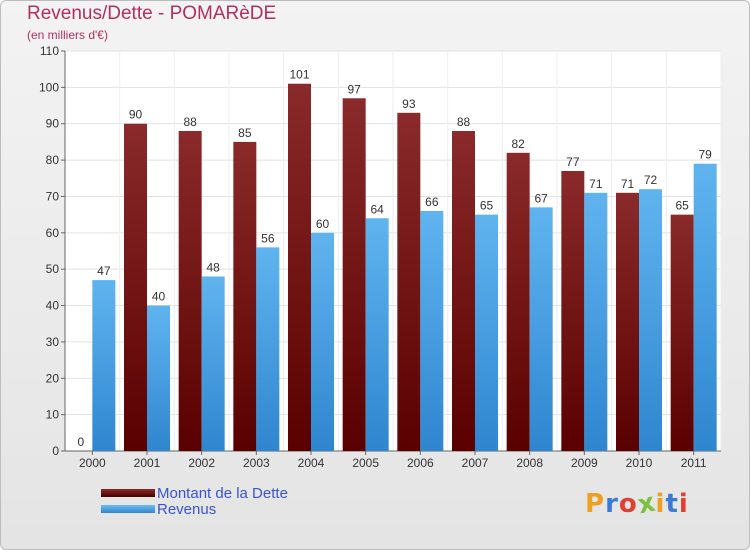 The width and height of the screenshot is (750, 550). Describe the element at coordinates (187, 509) in the screenshot. I see `legend-label-revenue: Revenus` at that location.